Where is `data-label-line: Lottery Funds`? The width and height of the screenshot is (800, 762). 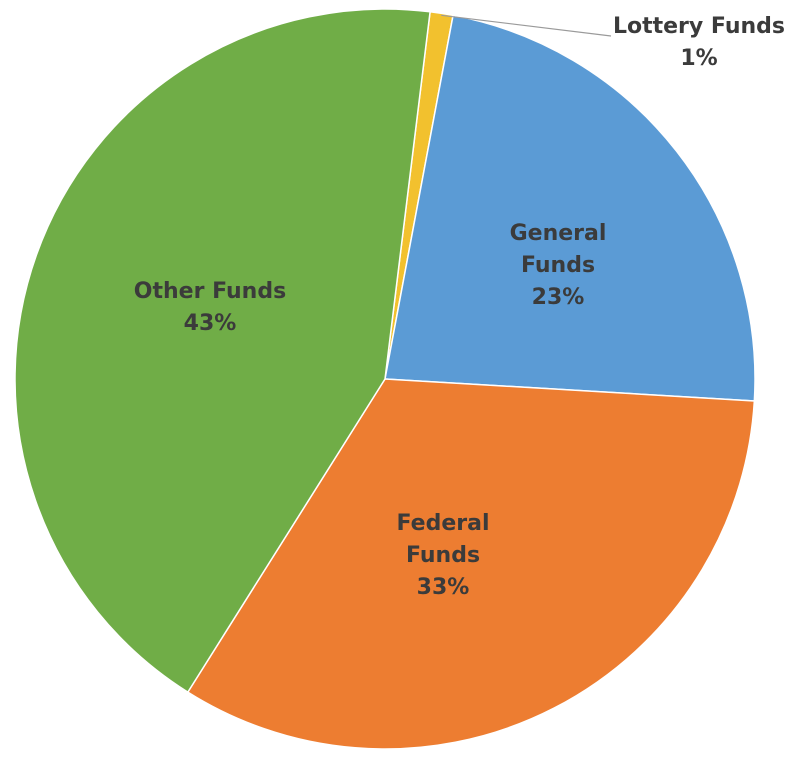
data-label-line: Lottery Funds is located at coordinates (699, 26).